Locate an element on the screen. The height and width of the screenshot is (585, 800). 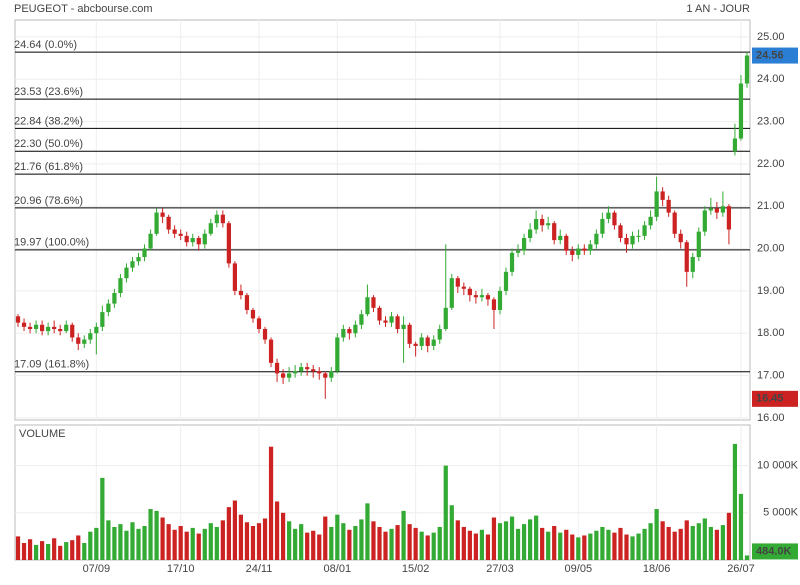
last-price-label: 24.56 is located at coordinates (770, 55).